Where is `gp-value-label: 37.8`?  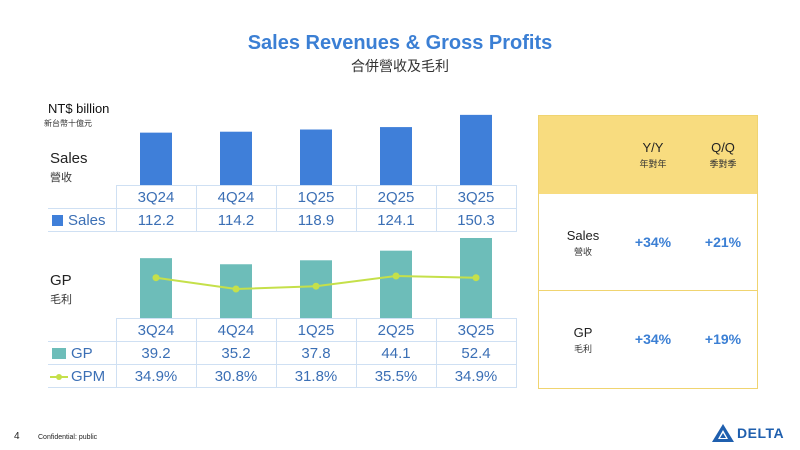
gp-value-label: 37.8 is located at coordinates (316, 353).